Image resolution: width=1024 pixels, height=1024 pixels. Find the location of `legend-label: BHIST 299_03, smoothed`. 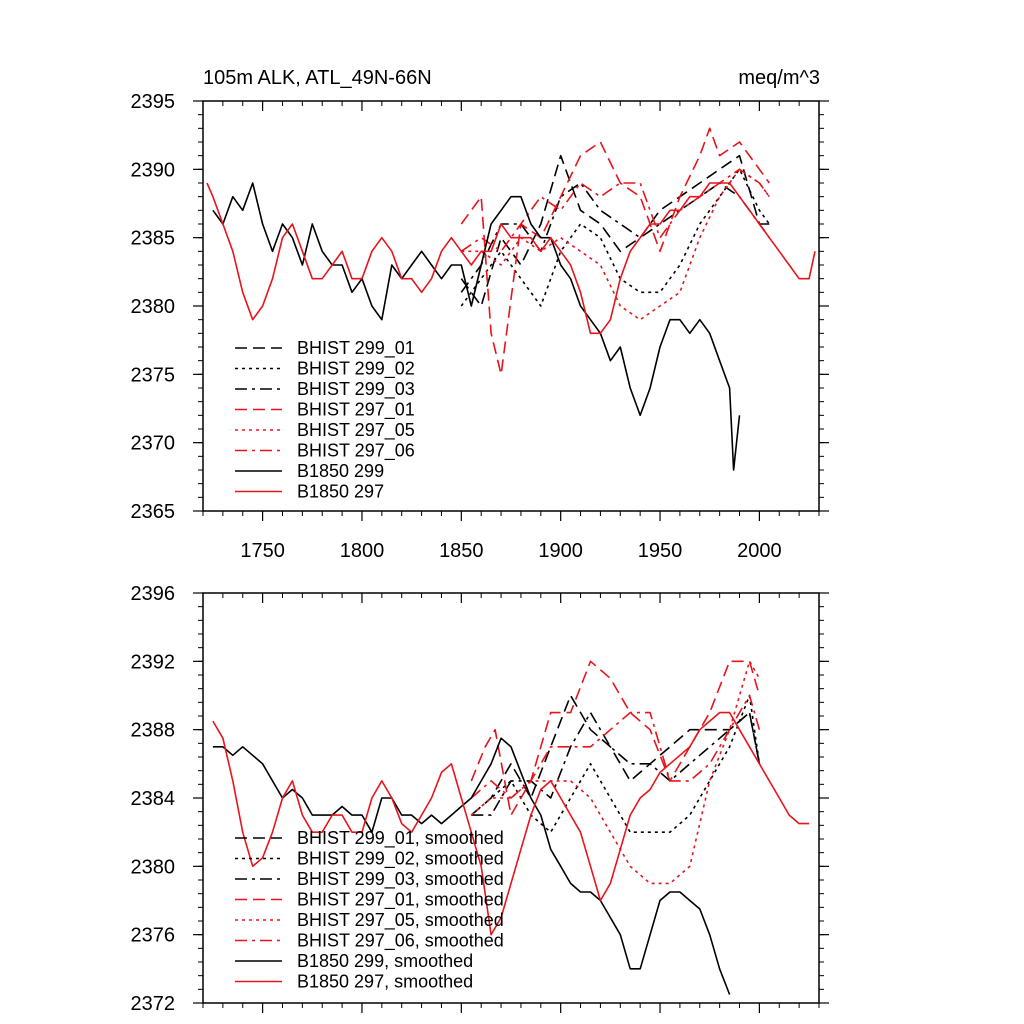

legend-label: BHIST 299_03, smoothed is located at coordinates (400, 879).